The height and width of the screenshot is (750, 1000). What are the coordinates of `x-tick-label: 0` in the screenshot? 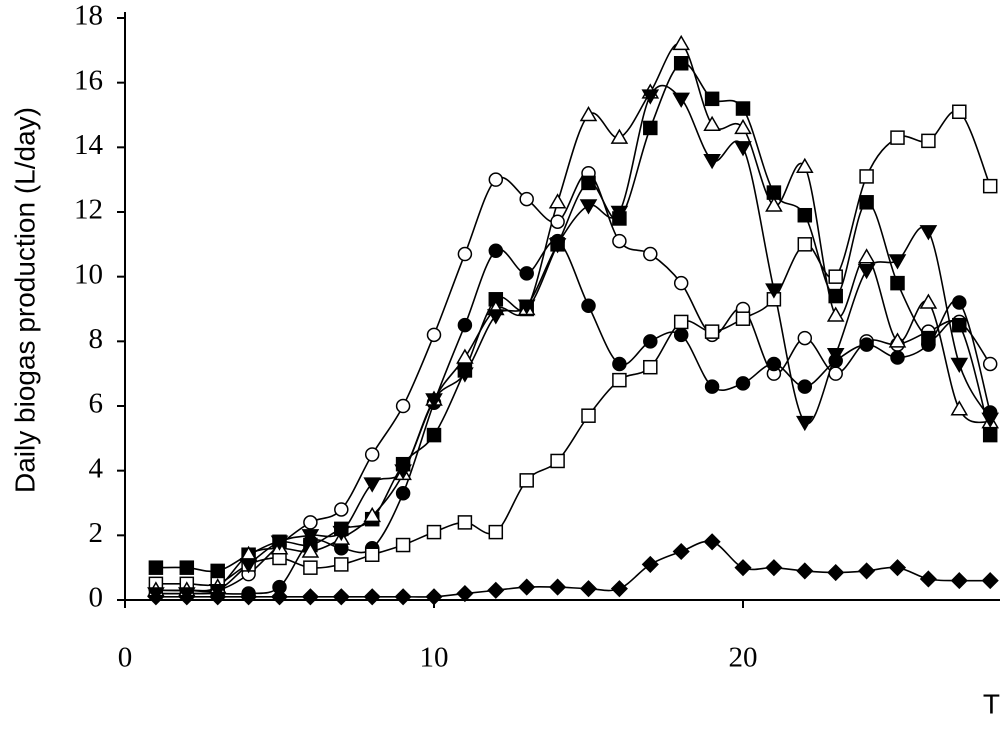 It's located at (125, 658).